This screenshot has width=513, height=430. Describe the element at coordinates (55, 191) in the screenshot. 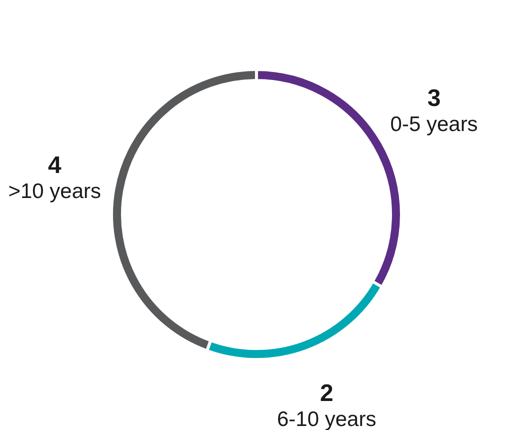

I see `slice-label: >10 years` at that location.